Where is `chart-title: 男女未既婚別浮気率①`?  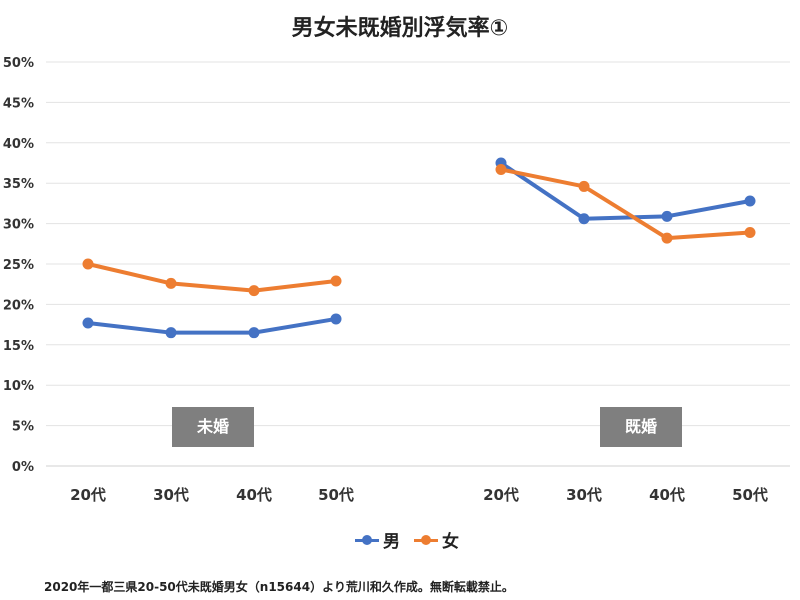 chart-title: 男女未既婚別浮気率① is located at coordinates (400, 28).